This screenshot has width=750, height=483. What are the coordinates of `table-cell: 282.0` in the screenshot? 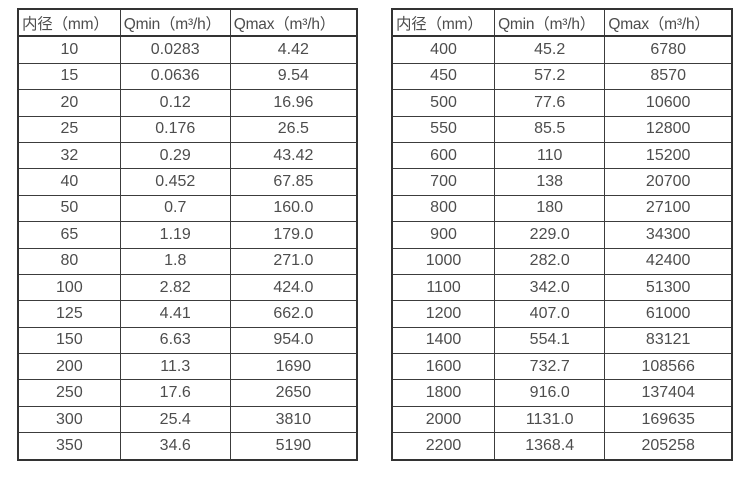 It's located at (550, 261).